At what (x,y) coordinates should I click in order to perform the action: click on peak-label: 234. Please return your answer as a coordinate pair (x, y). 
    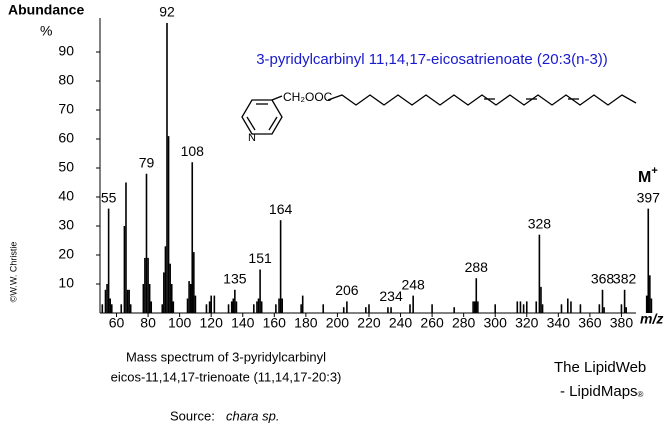
    Looking at the image, I should click on (391, 296).